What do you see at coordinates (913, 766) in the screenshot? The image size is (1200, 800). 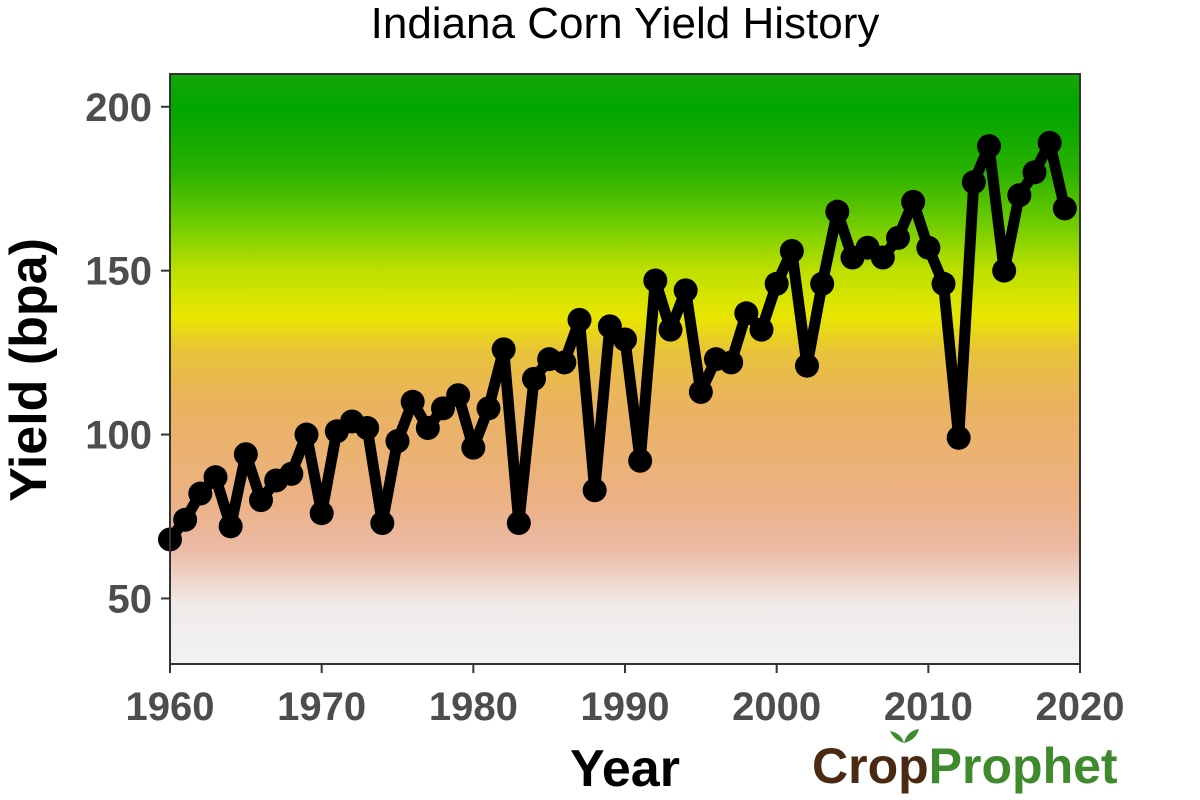 I see `logo-text-crop-end: p` at bounding box center [913, 766].